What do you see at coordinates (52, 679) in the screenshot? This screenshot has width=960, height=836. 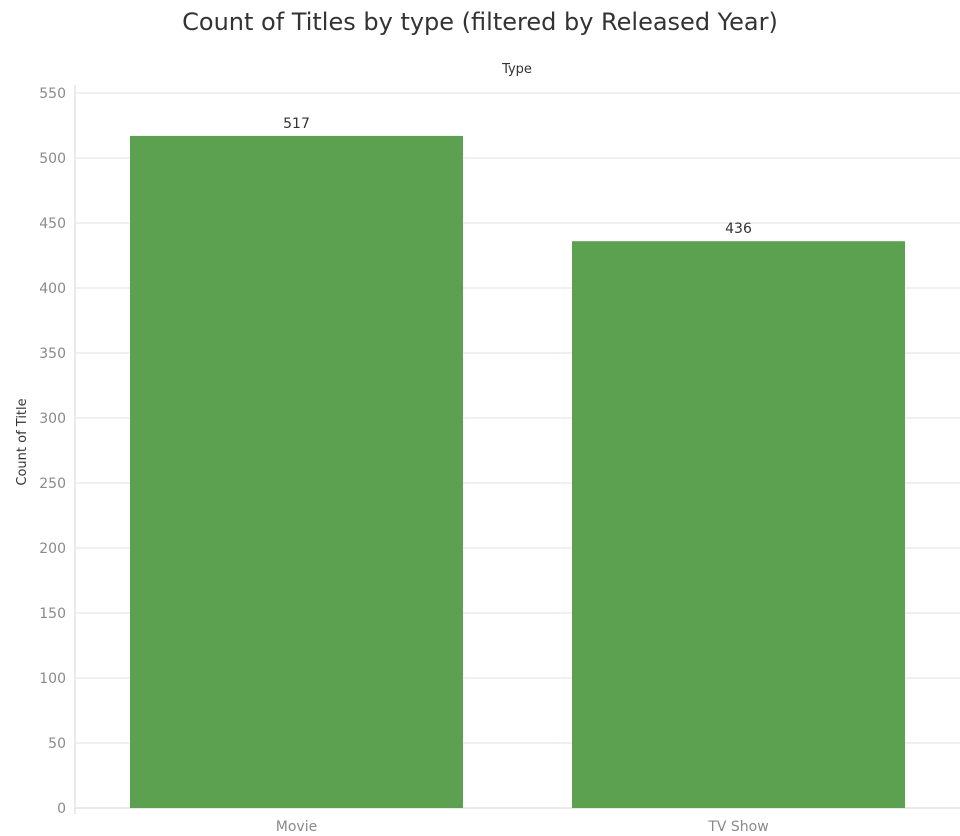 I see `y-tick-label: 100` at bounding box center [52, 679].